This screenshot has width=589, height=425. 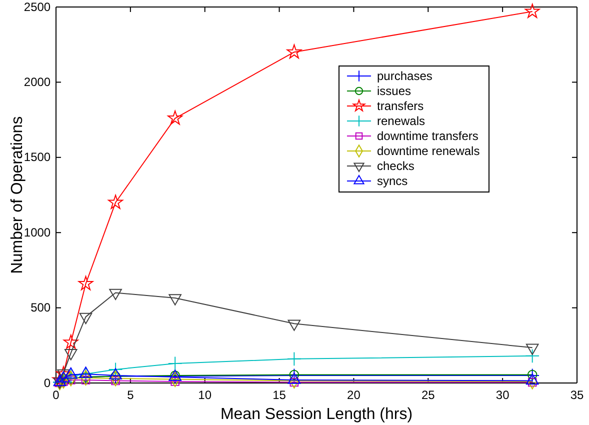 I want to click on legend-label: checks, so click(x=395, y=166).